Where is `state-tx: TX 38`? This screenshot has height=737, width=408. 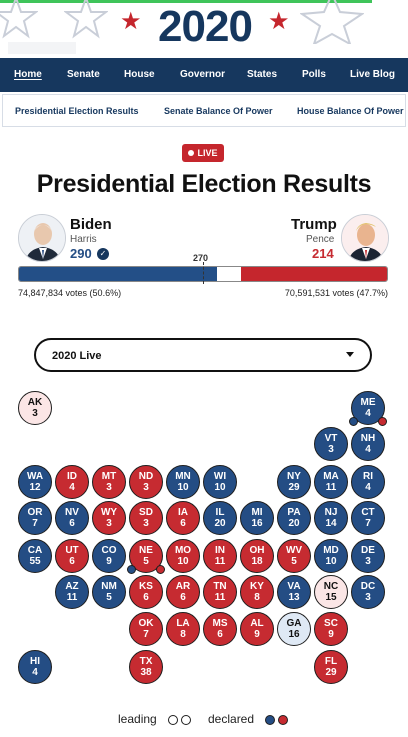 state-tx: TX 38 is located at coordinates (146, 667).